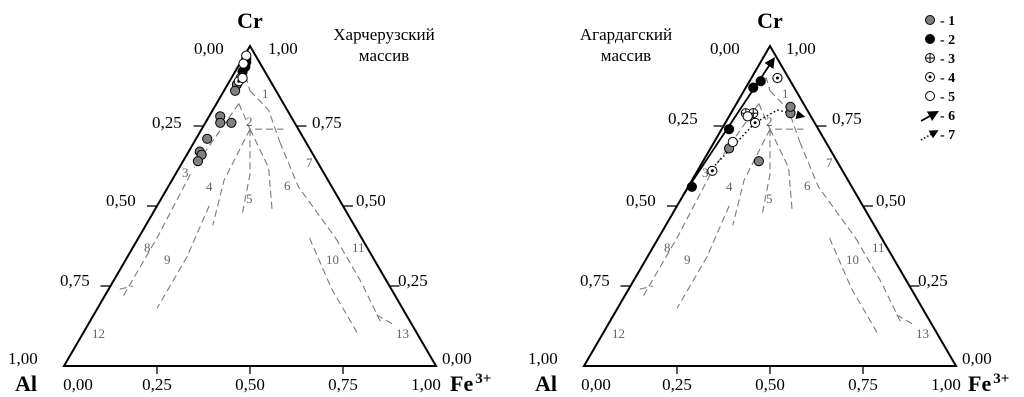 This screenshot has height=397, width=1024. I want to click on right-ticklabel-leftedge-50: 0,50, so click(641, 200).